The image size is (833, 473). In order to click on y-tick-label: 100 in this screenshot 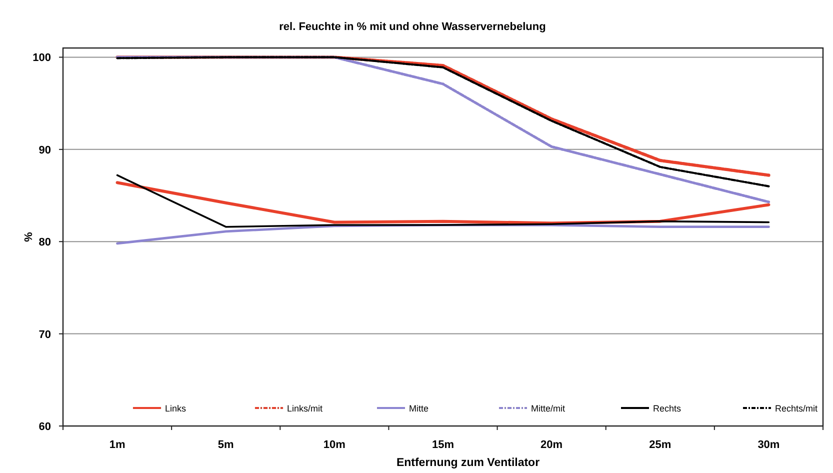, I will do `click(41, 58)`.